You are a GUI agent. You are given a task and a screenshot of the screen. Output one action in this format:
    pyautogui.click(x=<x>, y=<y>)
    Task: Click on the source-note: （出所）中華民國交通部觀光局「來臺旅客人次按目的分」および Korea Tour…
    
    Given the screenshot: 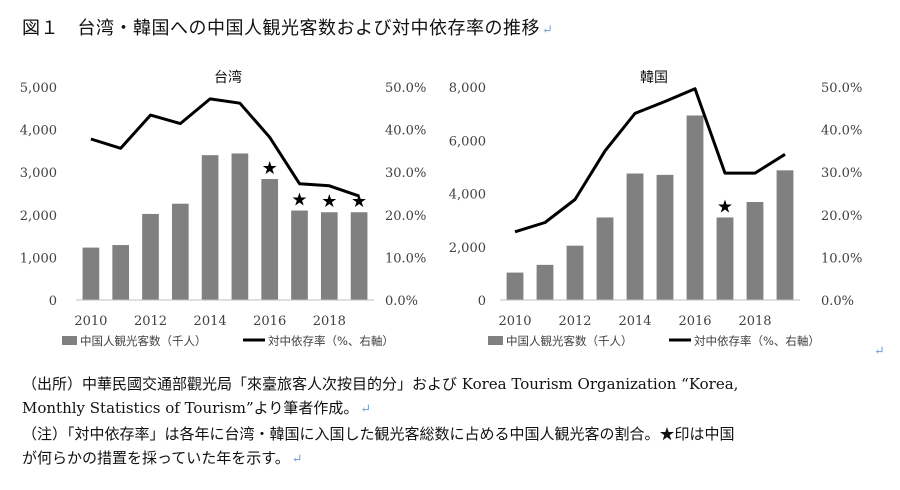 What is the action you would take?
    pyautogui.click(x=380, y=397)
    